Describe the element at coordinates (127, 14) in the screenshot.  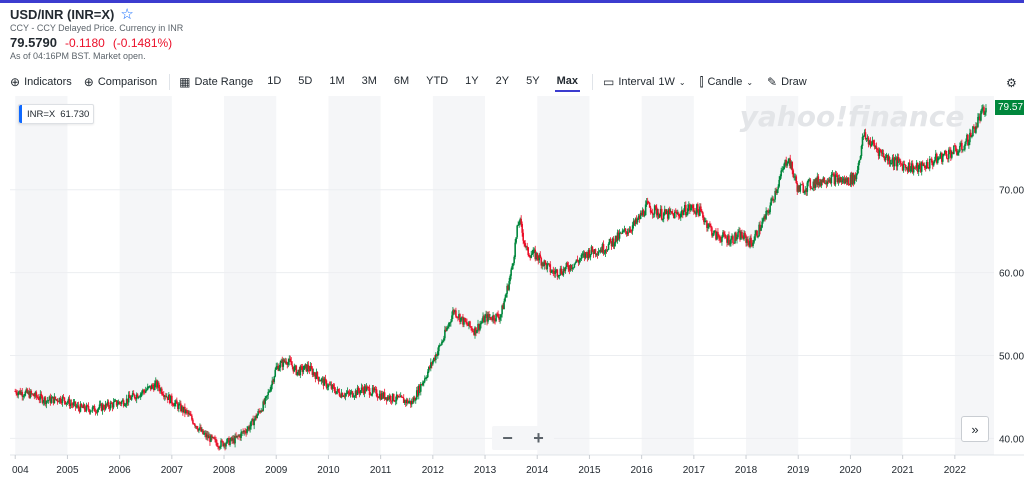
I see `star-icon: ☆` at that location.